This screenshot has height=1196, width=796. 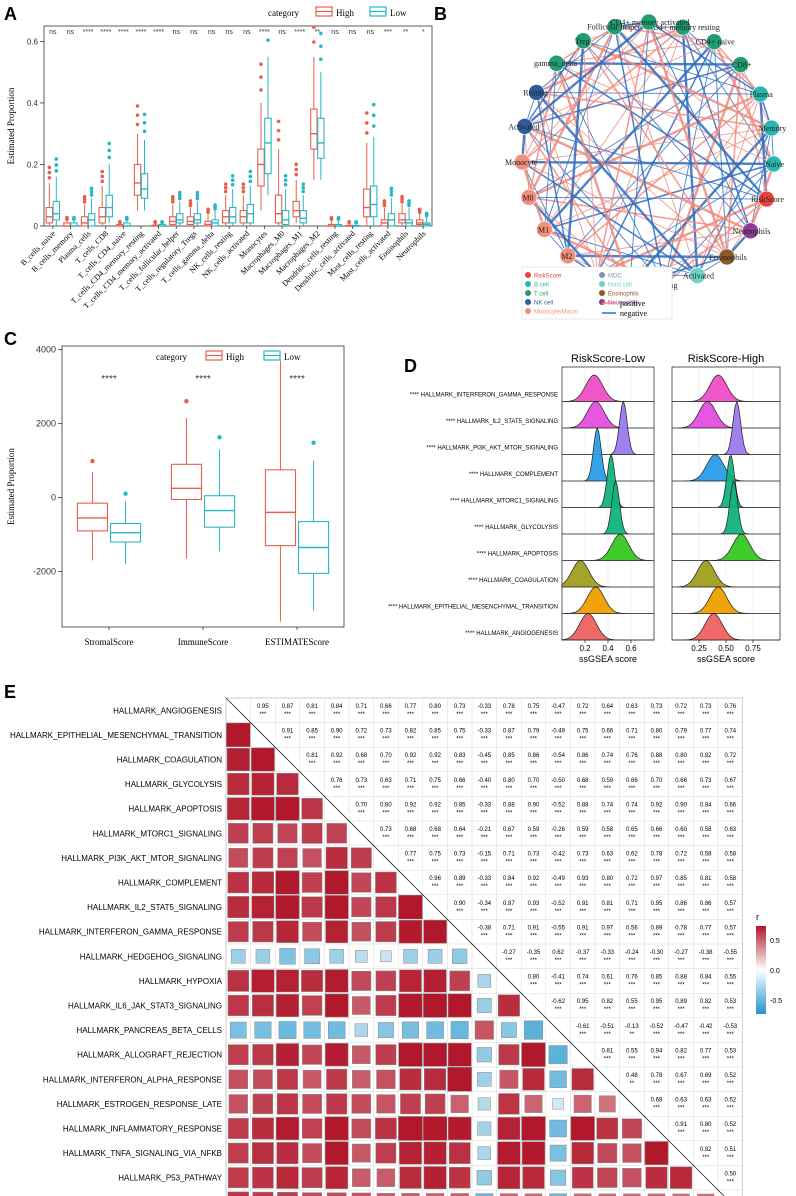 I want to click on heatmap-value: -0.49, so click(x=558, y=732).